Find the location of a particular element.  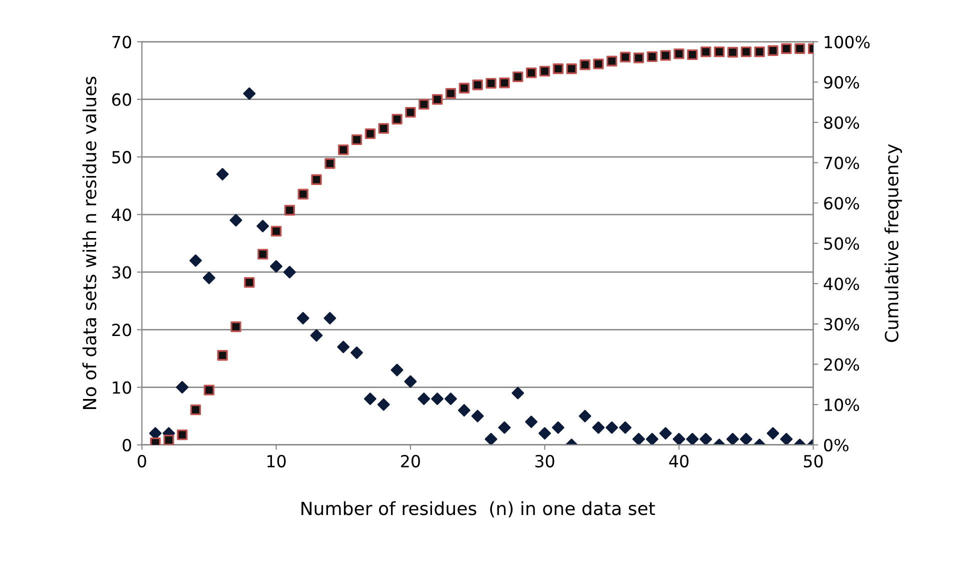

x-tick-label: 30 is located at coordinates (544, 461).